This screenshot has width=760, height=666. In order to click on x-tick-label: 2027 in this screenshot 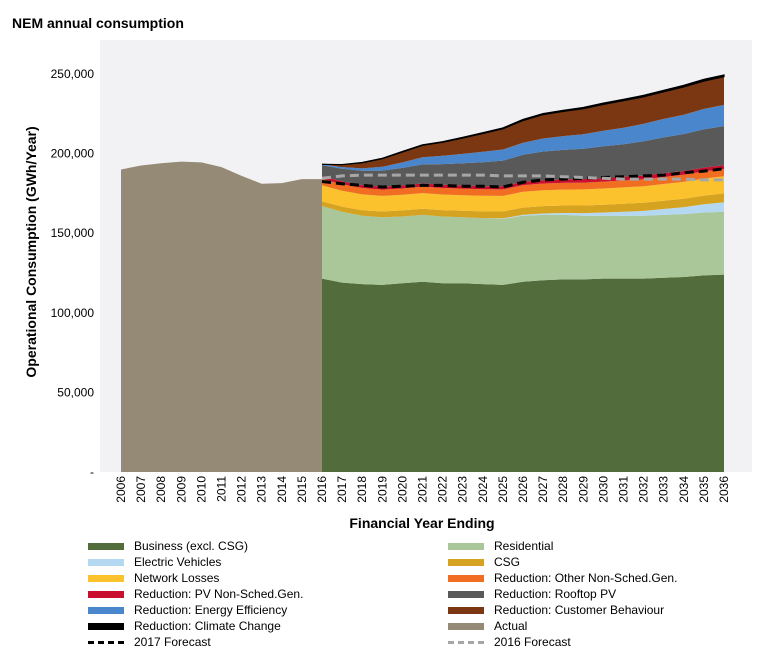, I will do `click(543, 489)`.